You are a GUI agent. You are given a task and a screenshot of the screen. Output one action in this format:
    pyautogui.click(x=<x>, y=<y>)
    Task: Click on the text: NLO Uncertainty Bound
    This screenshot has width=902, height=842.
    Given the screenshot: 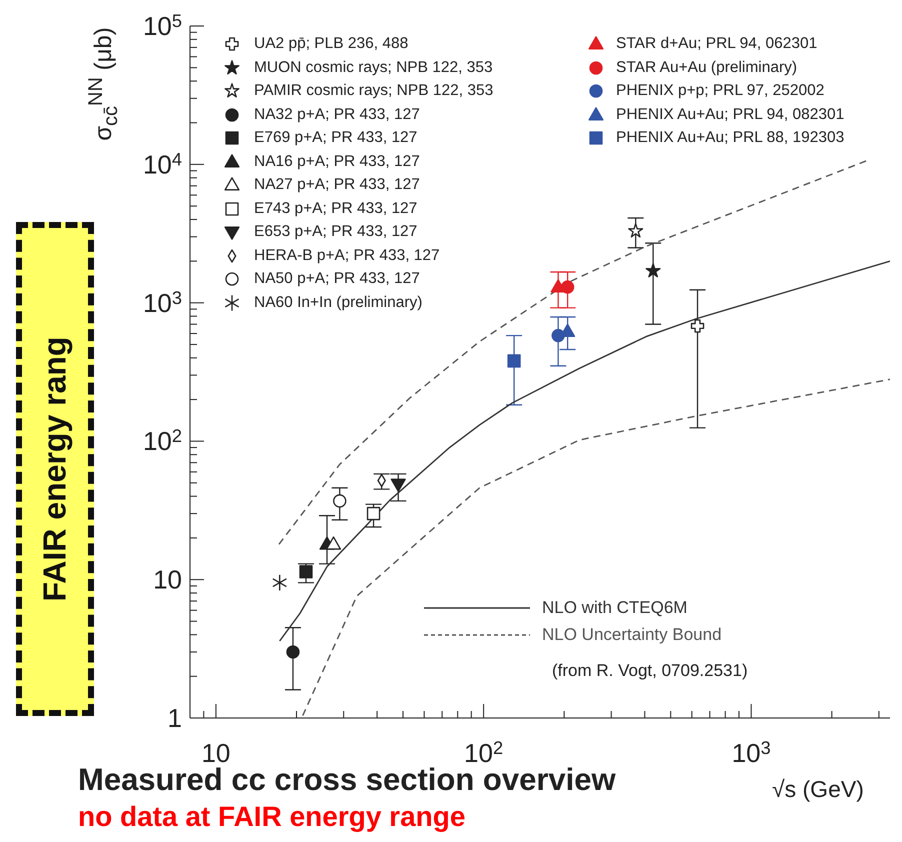 What is the action you would take?
    pyautogui.click(x=632, y=635)
    